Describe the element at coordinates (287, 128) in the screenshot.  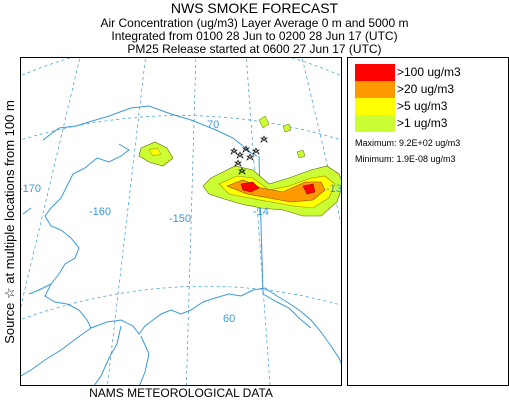
I see `plume-patch-ne` at that location.